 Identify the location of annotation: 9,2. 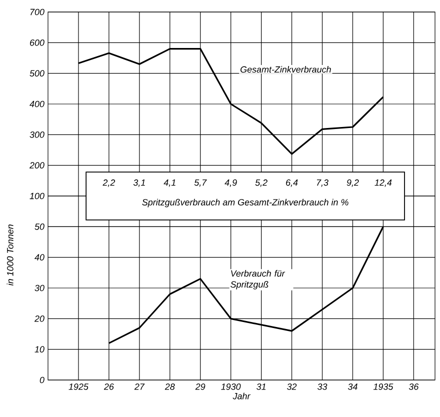
(352, 183).